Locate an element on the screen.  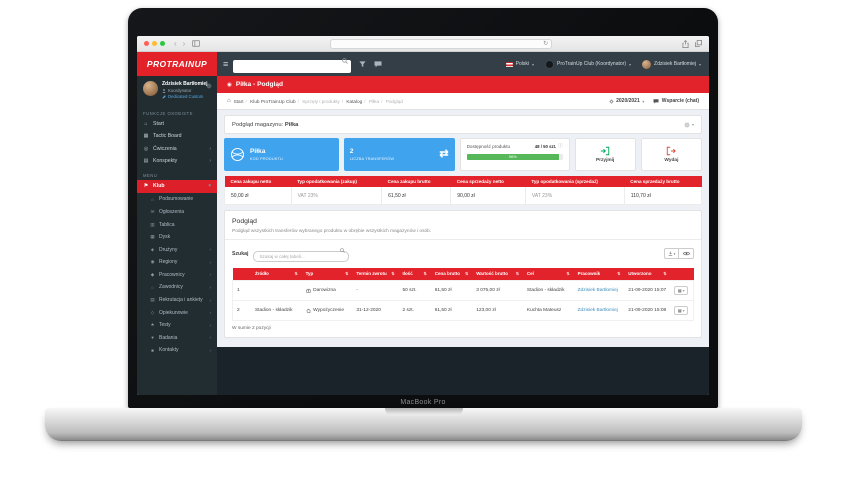
col-zrodlo: Źródło ⇅ is located at coordinates (276, 273).